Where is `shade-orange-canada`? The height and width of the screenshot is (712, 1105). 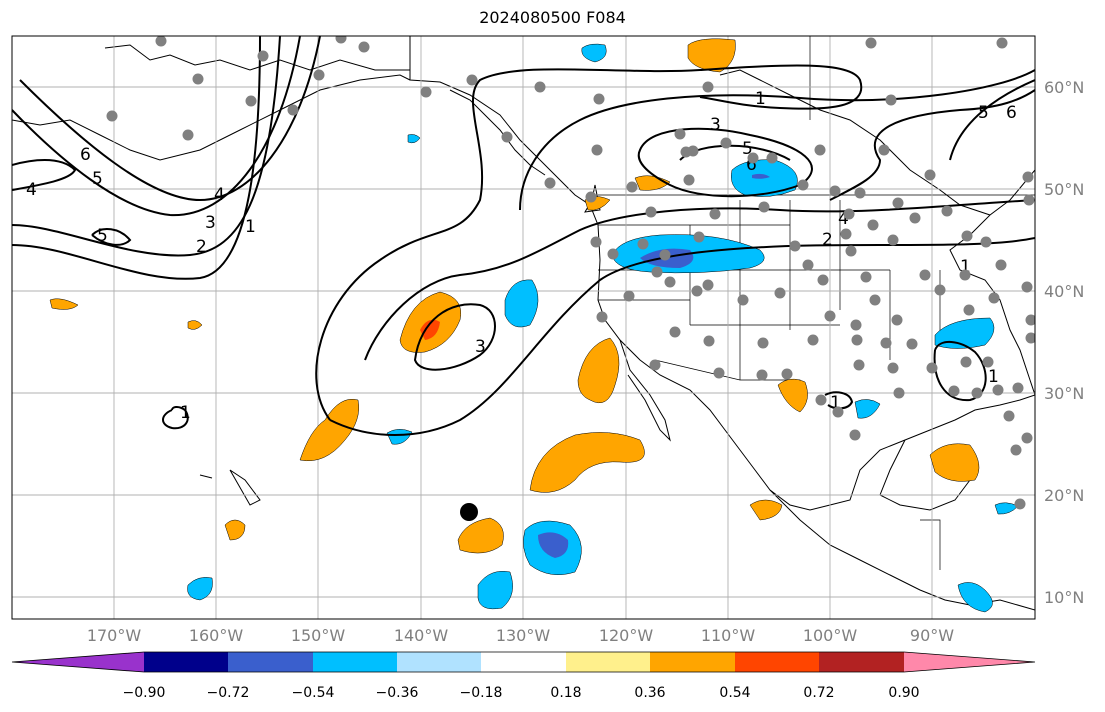 shade-orange-canada is located at coordinates (711, 55).